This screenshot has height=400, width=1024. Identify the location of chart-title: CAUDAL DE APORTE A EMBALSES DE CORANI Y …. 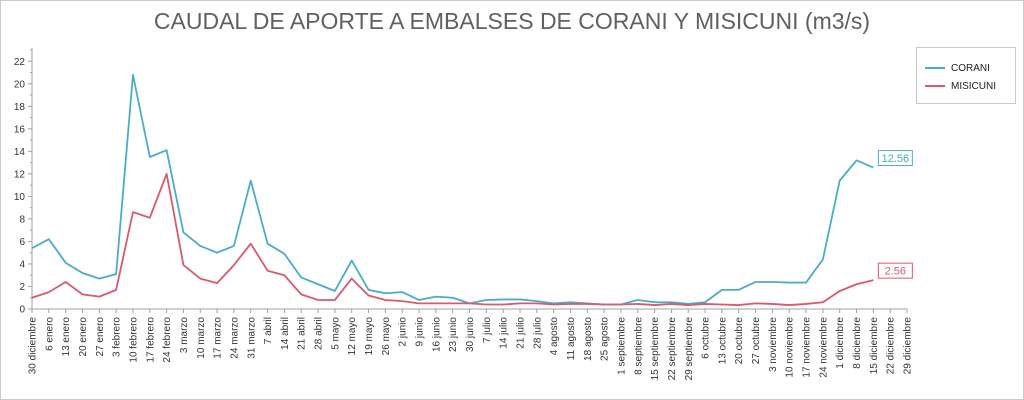
(512, 21).